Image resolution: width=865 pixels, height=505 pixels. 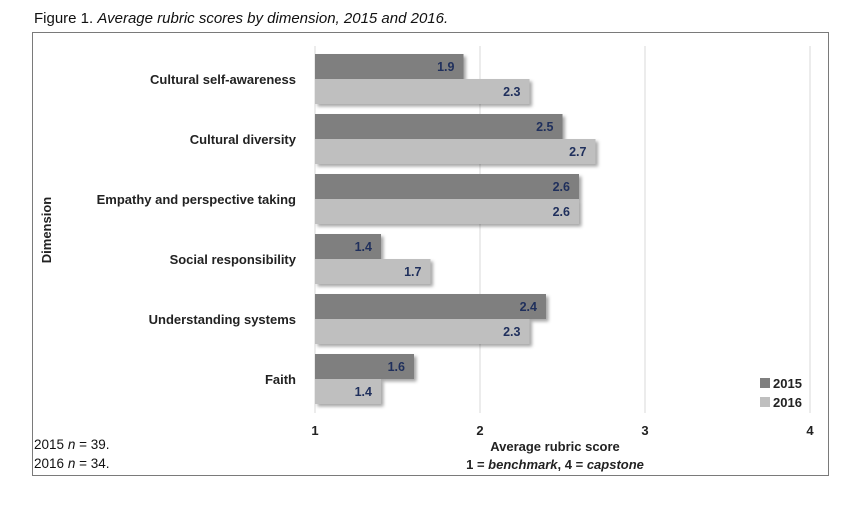 I want to click on y-axis-title: Dimension, so click(x=46, y=230).